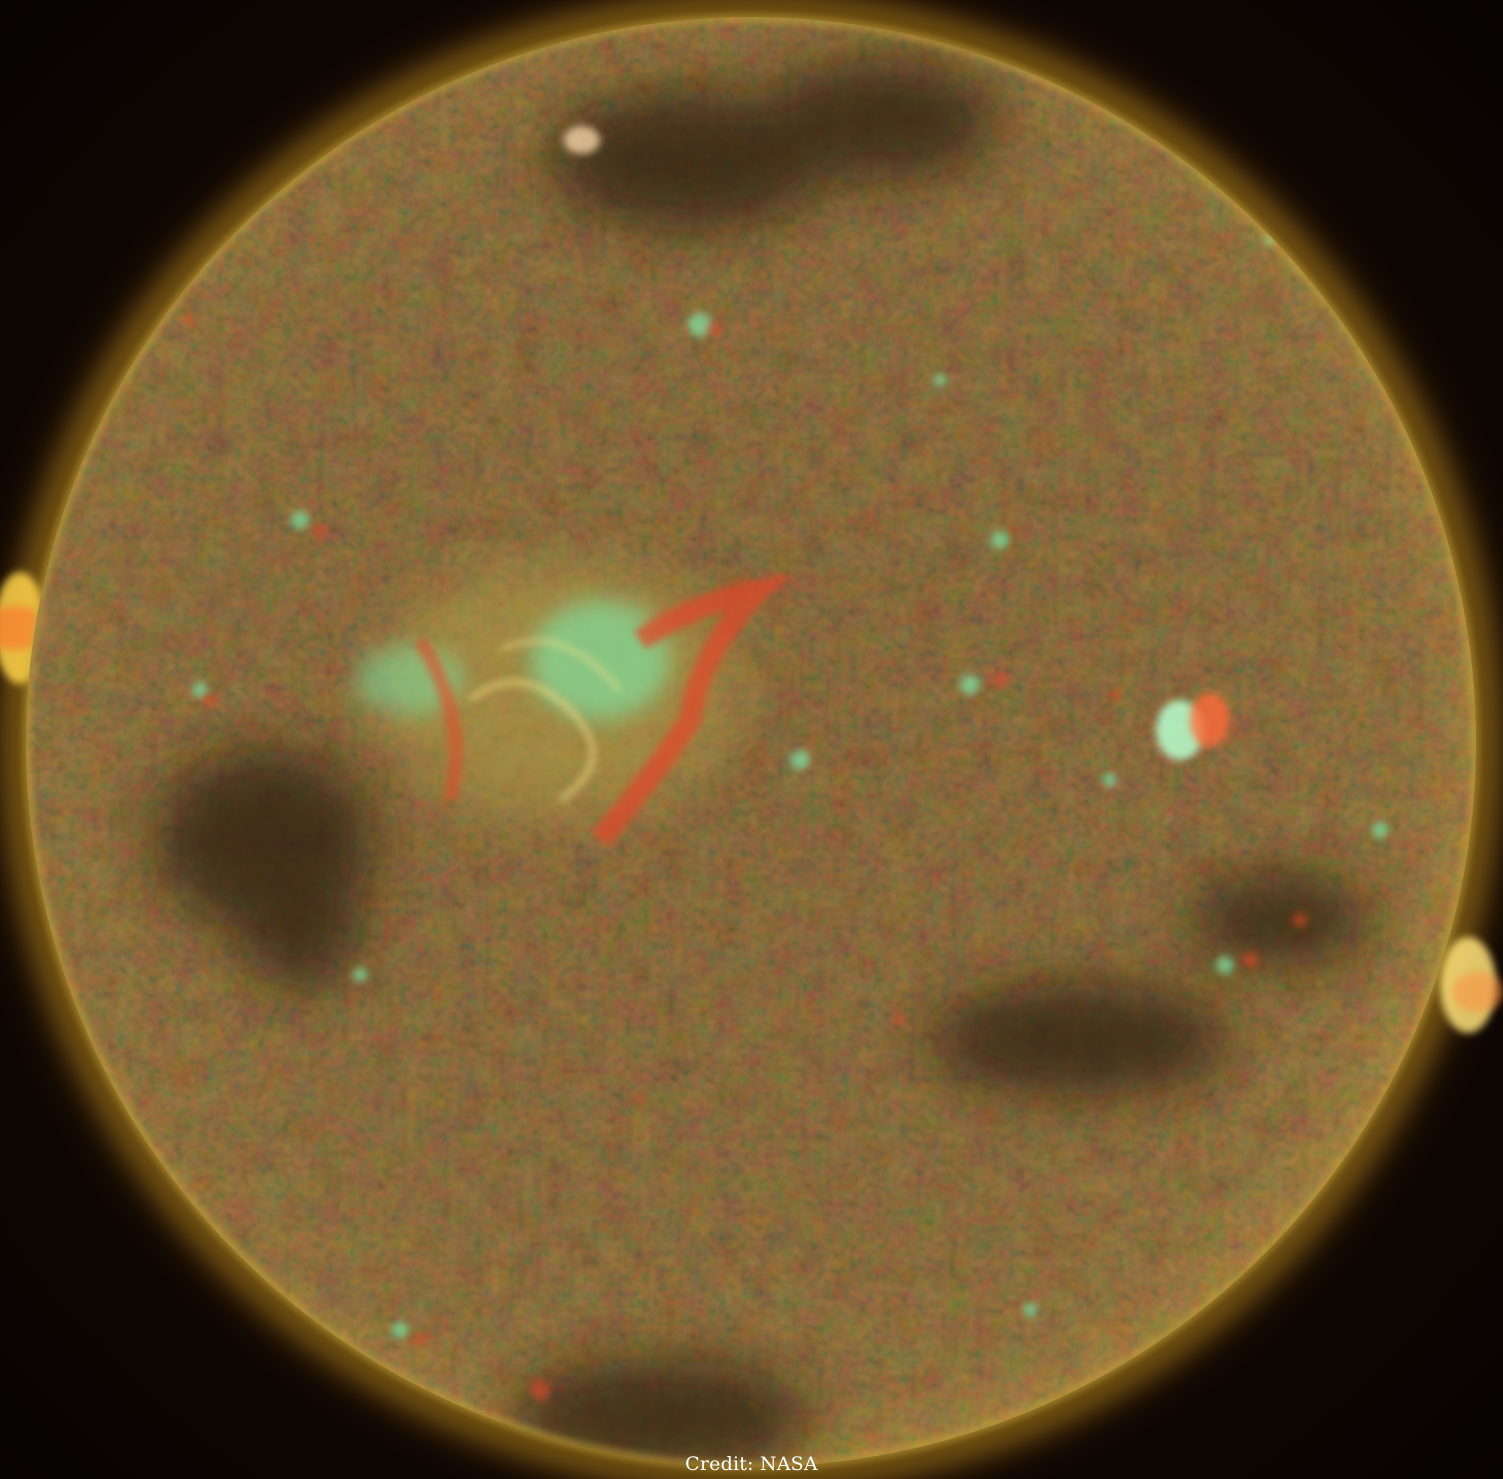  What do you see at coordinates (1193, 726) in the screenshot?
I see `active-region-right` at bounding box center [1193, 726].